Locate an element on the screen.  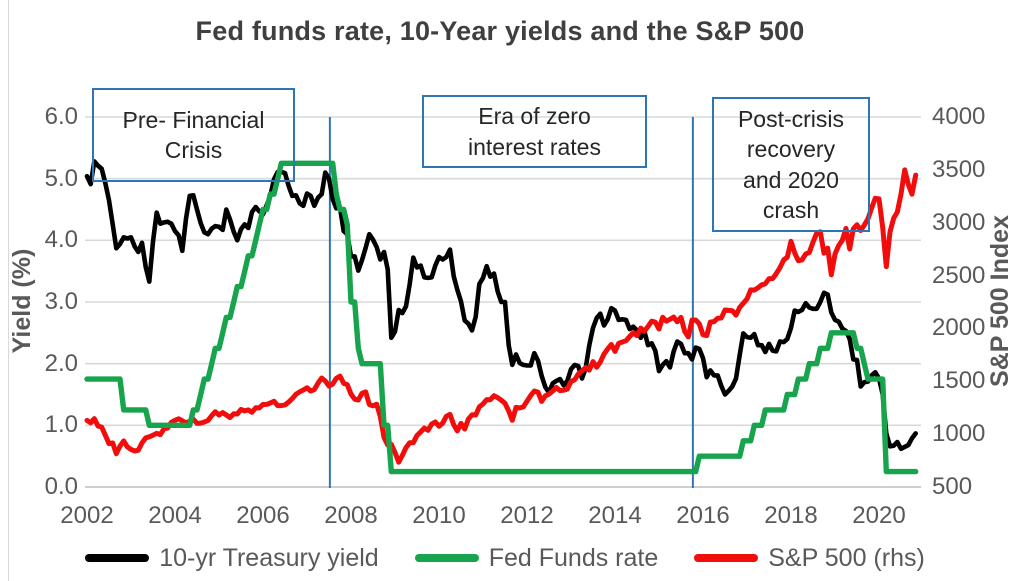
x-axis-tick: 2008 is located at coordinates (351, 515).